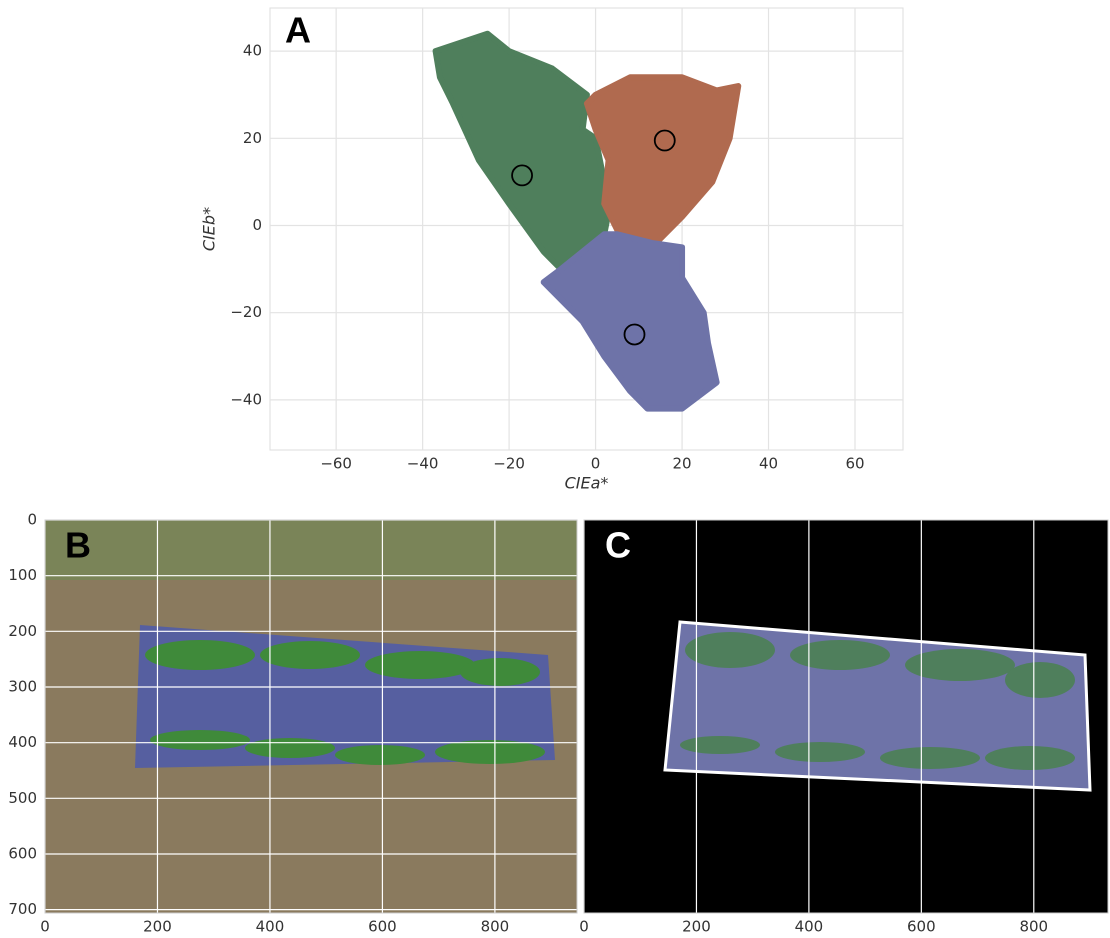 Image resolution: width=1110 pixels, height=938 pixels. I want to click on x-tick-label: 40, so click(768, 464).